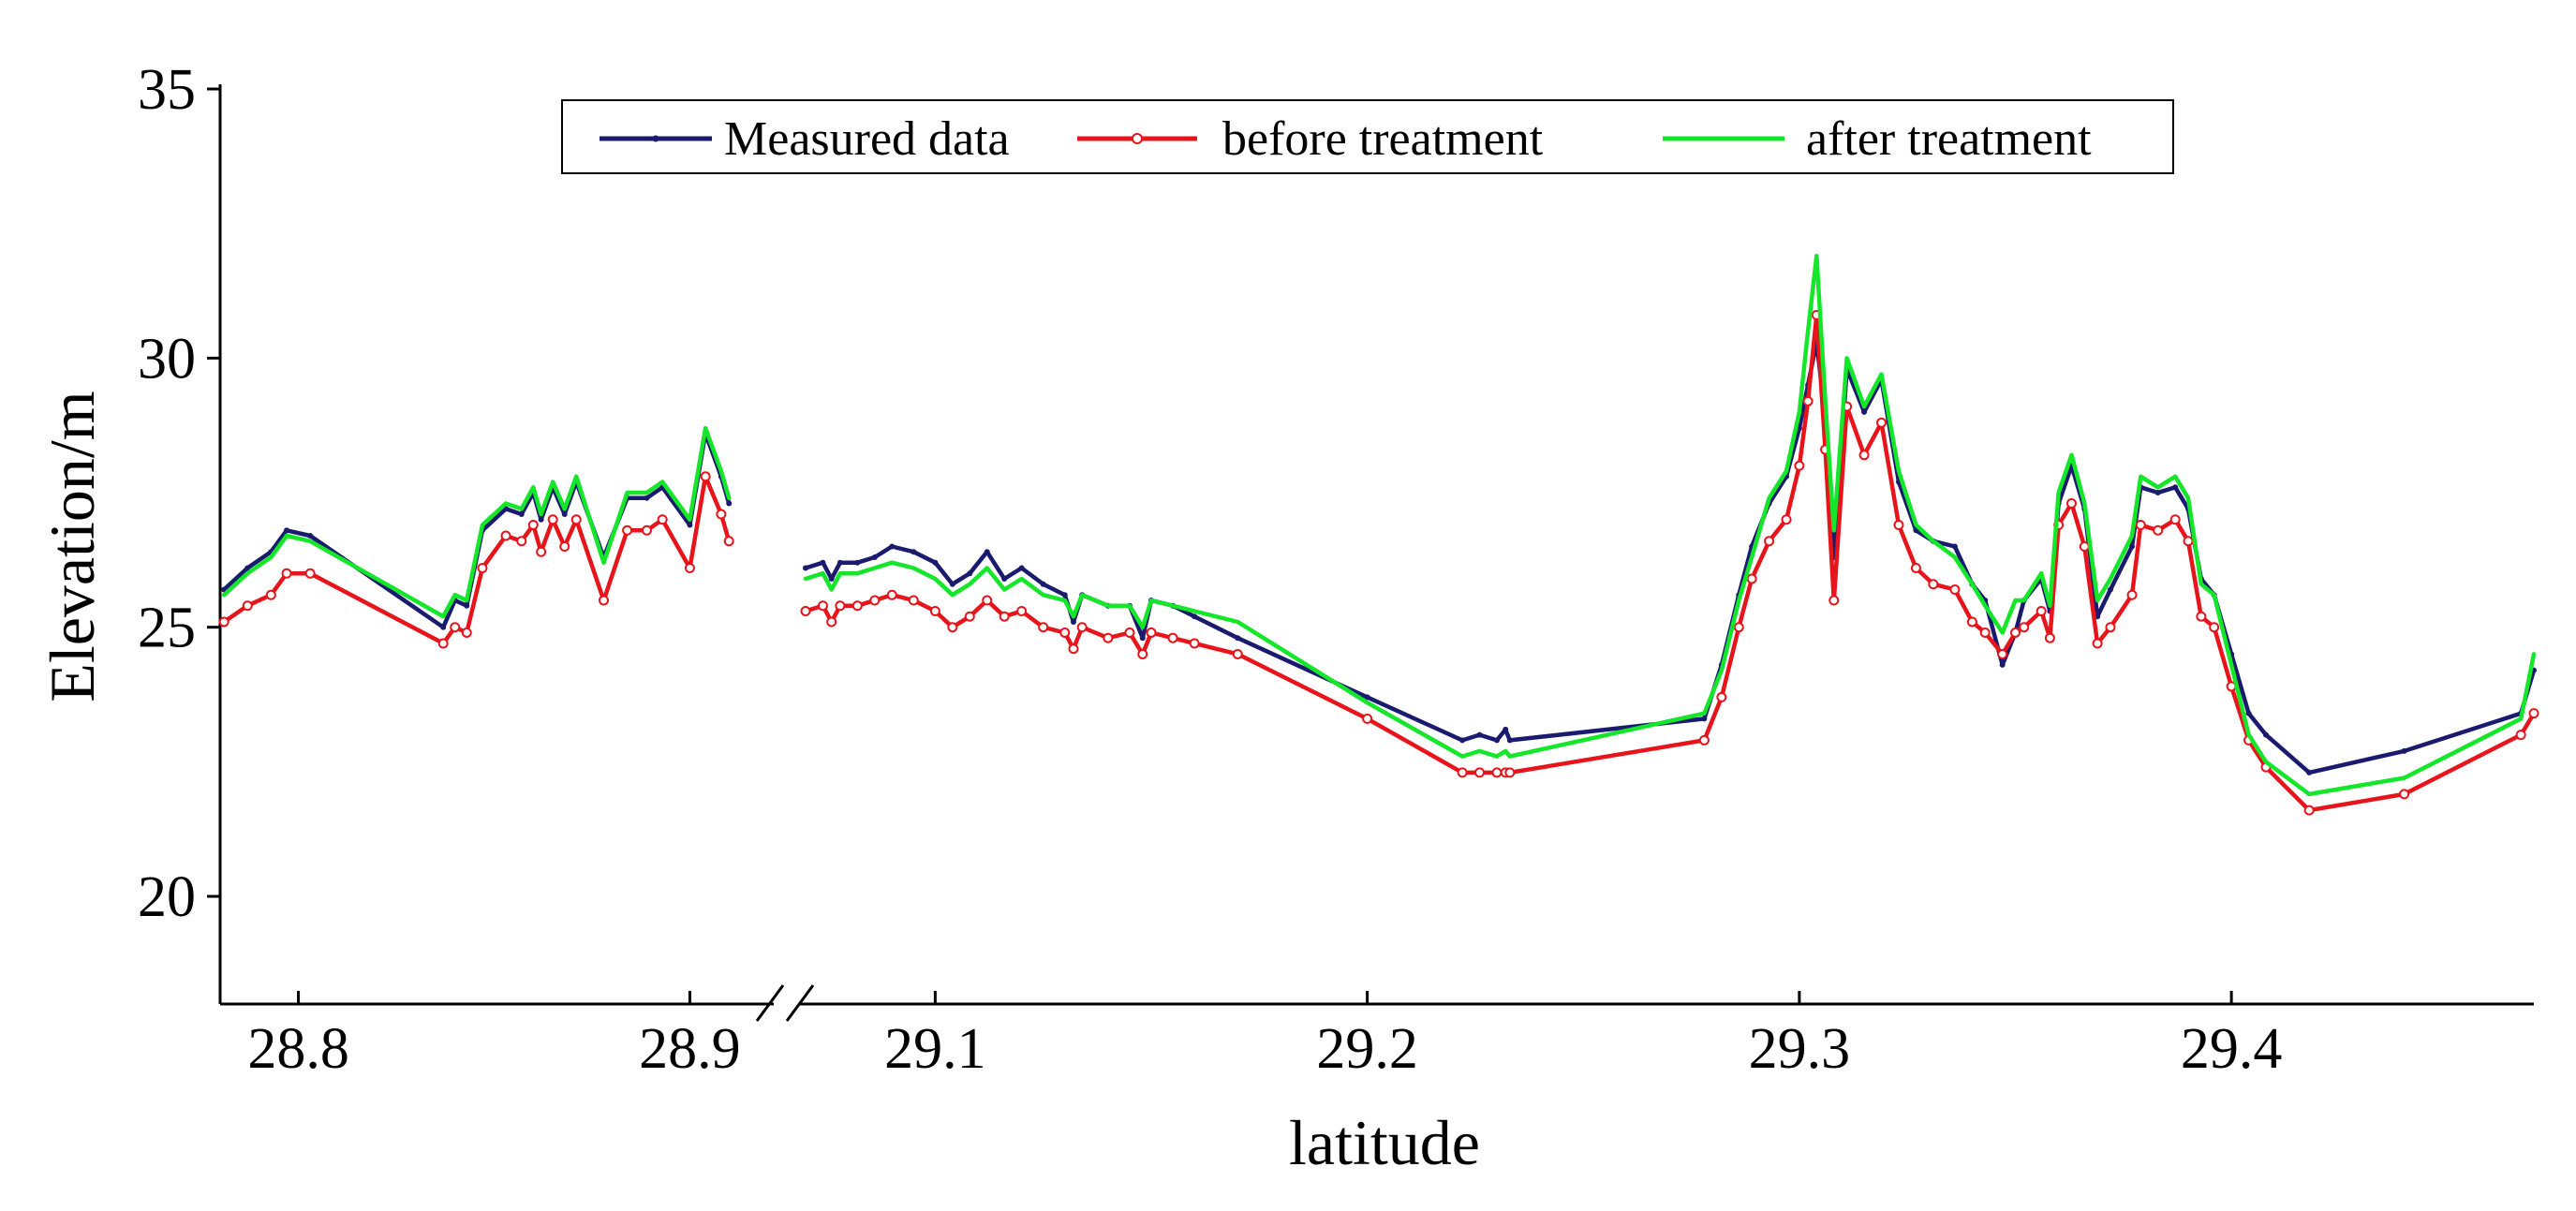 Image resolution: width=2576 pixels, height=1211 pixels. I want to click on axis-break-mark, so click(770, 1003).